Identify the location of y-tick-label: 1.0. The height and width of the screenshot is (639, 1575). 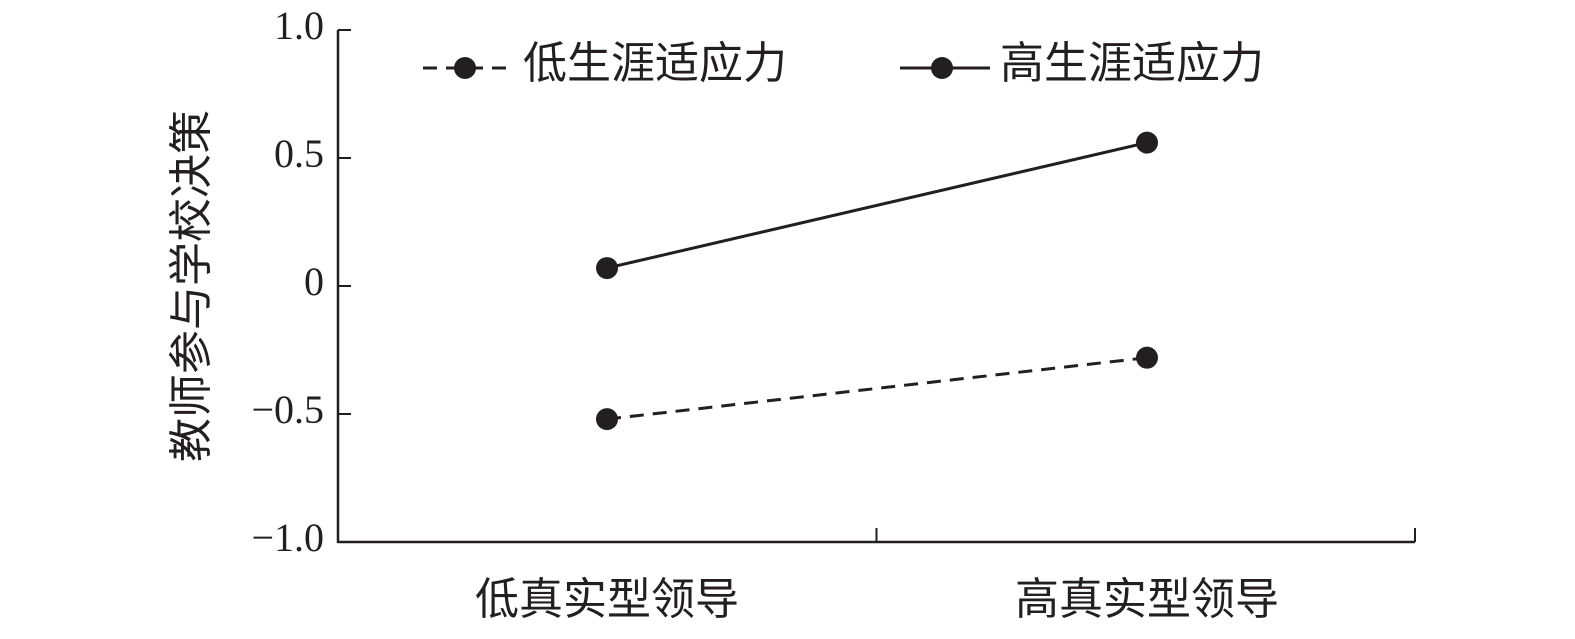
(299, 25).